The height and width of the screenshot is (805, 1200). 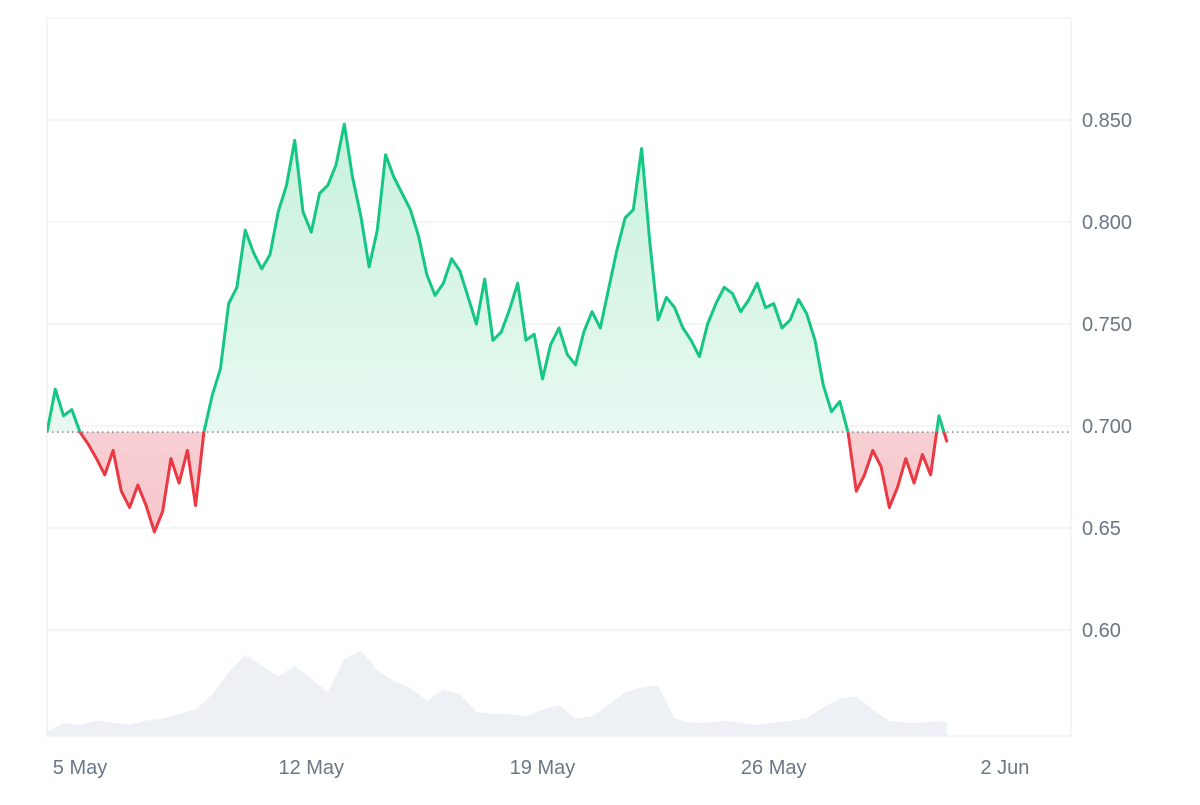 I want to click on y-axis: 0.850 0.800 0.750 0.700 0.65 0.60, so click(x=1107, y=376).